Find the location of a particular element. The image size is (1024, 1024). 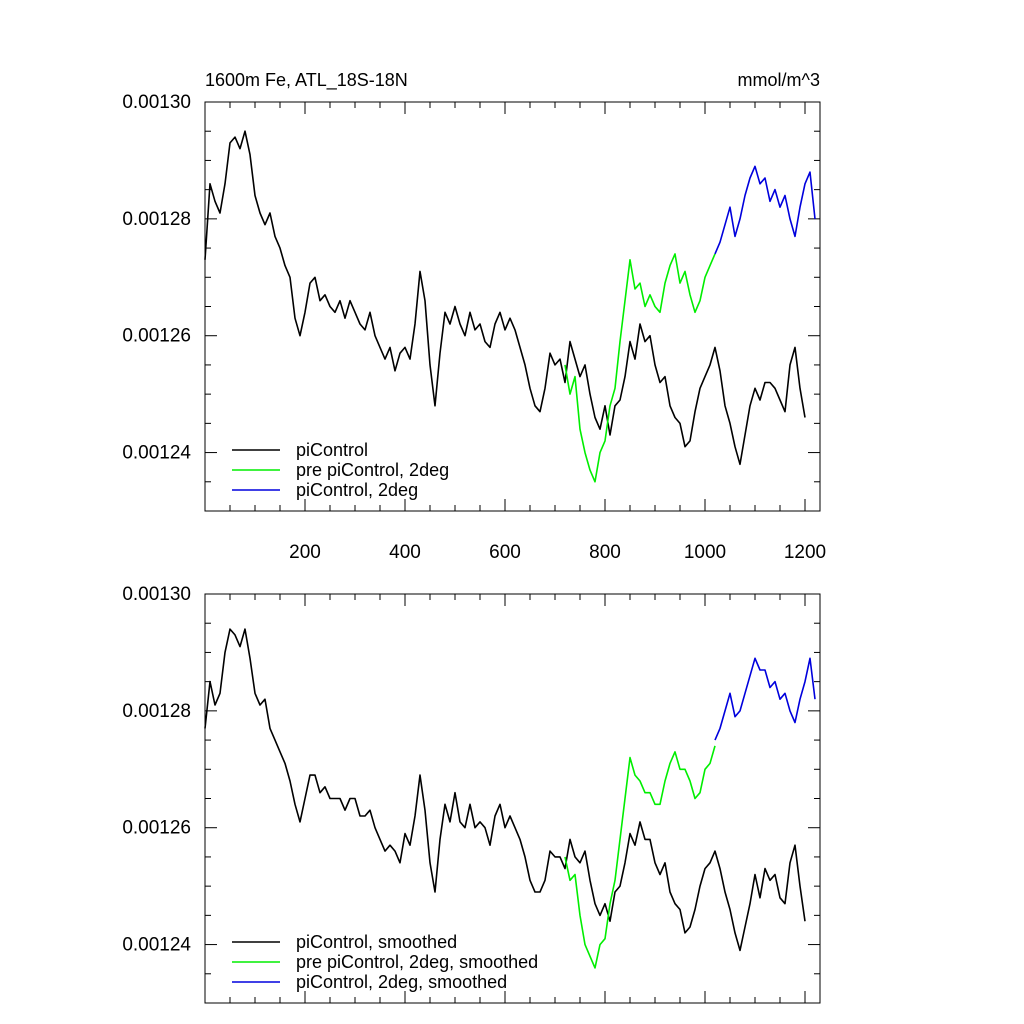

x-tick-label: 600 is located at coordinates (505, 552).